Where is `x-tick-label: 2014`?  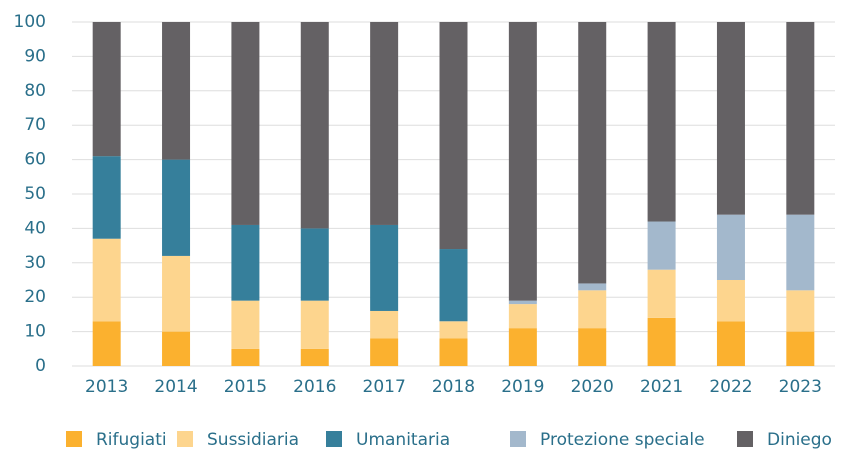 x-tick-label: 2014 is located at coordinates (175, 387).